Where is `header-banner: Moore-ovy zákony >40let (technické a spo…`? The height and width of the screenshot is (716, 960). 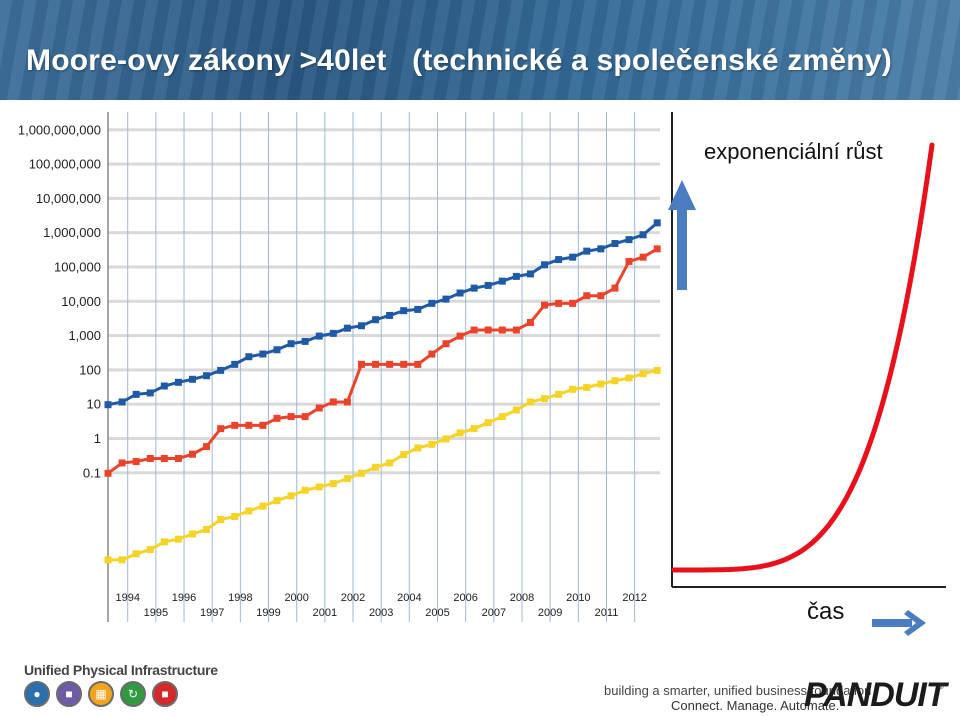 header-banner: Moore-ovy zákony >40let (technické a spo… is located at coordinates (480, 50).